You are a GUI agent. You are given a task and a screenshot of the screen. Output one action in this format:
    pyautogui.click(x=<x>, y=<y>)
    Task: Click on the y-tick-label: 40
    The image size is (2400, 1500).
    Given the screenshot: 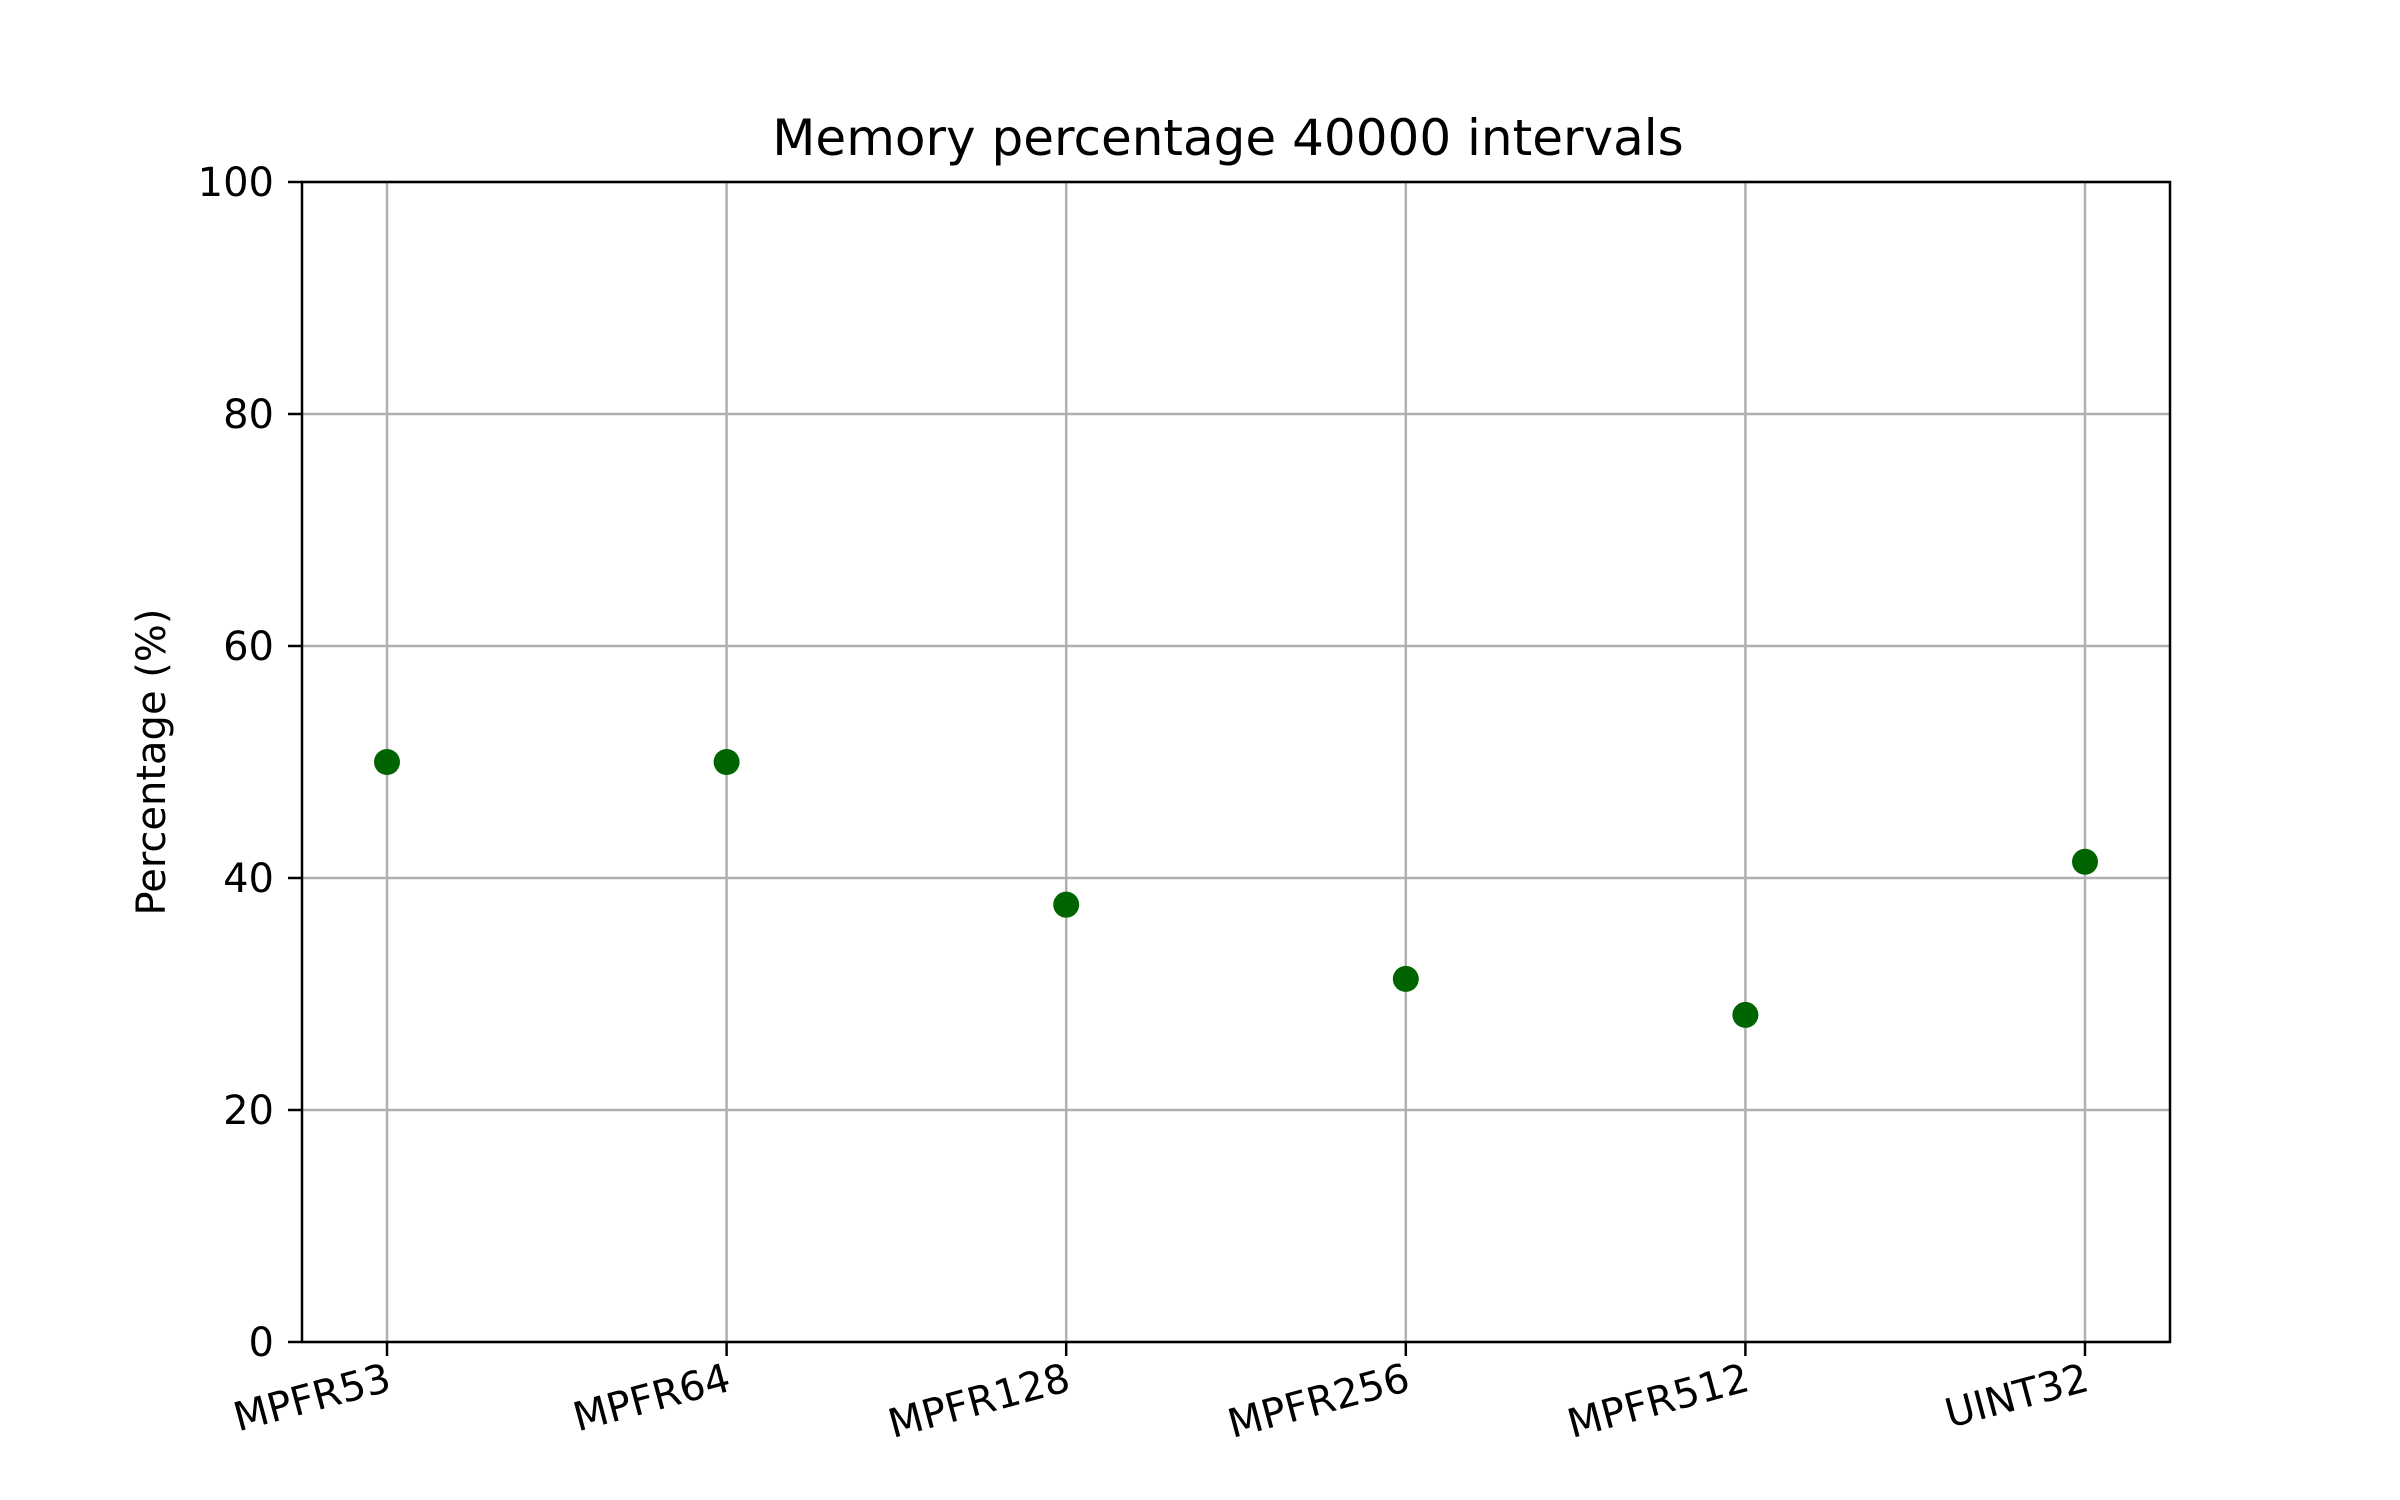 What is the action you would take?
    pyautogui.click(x=248, y=879)
    